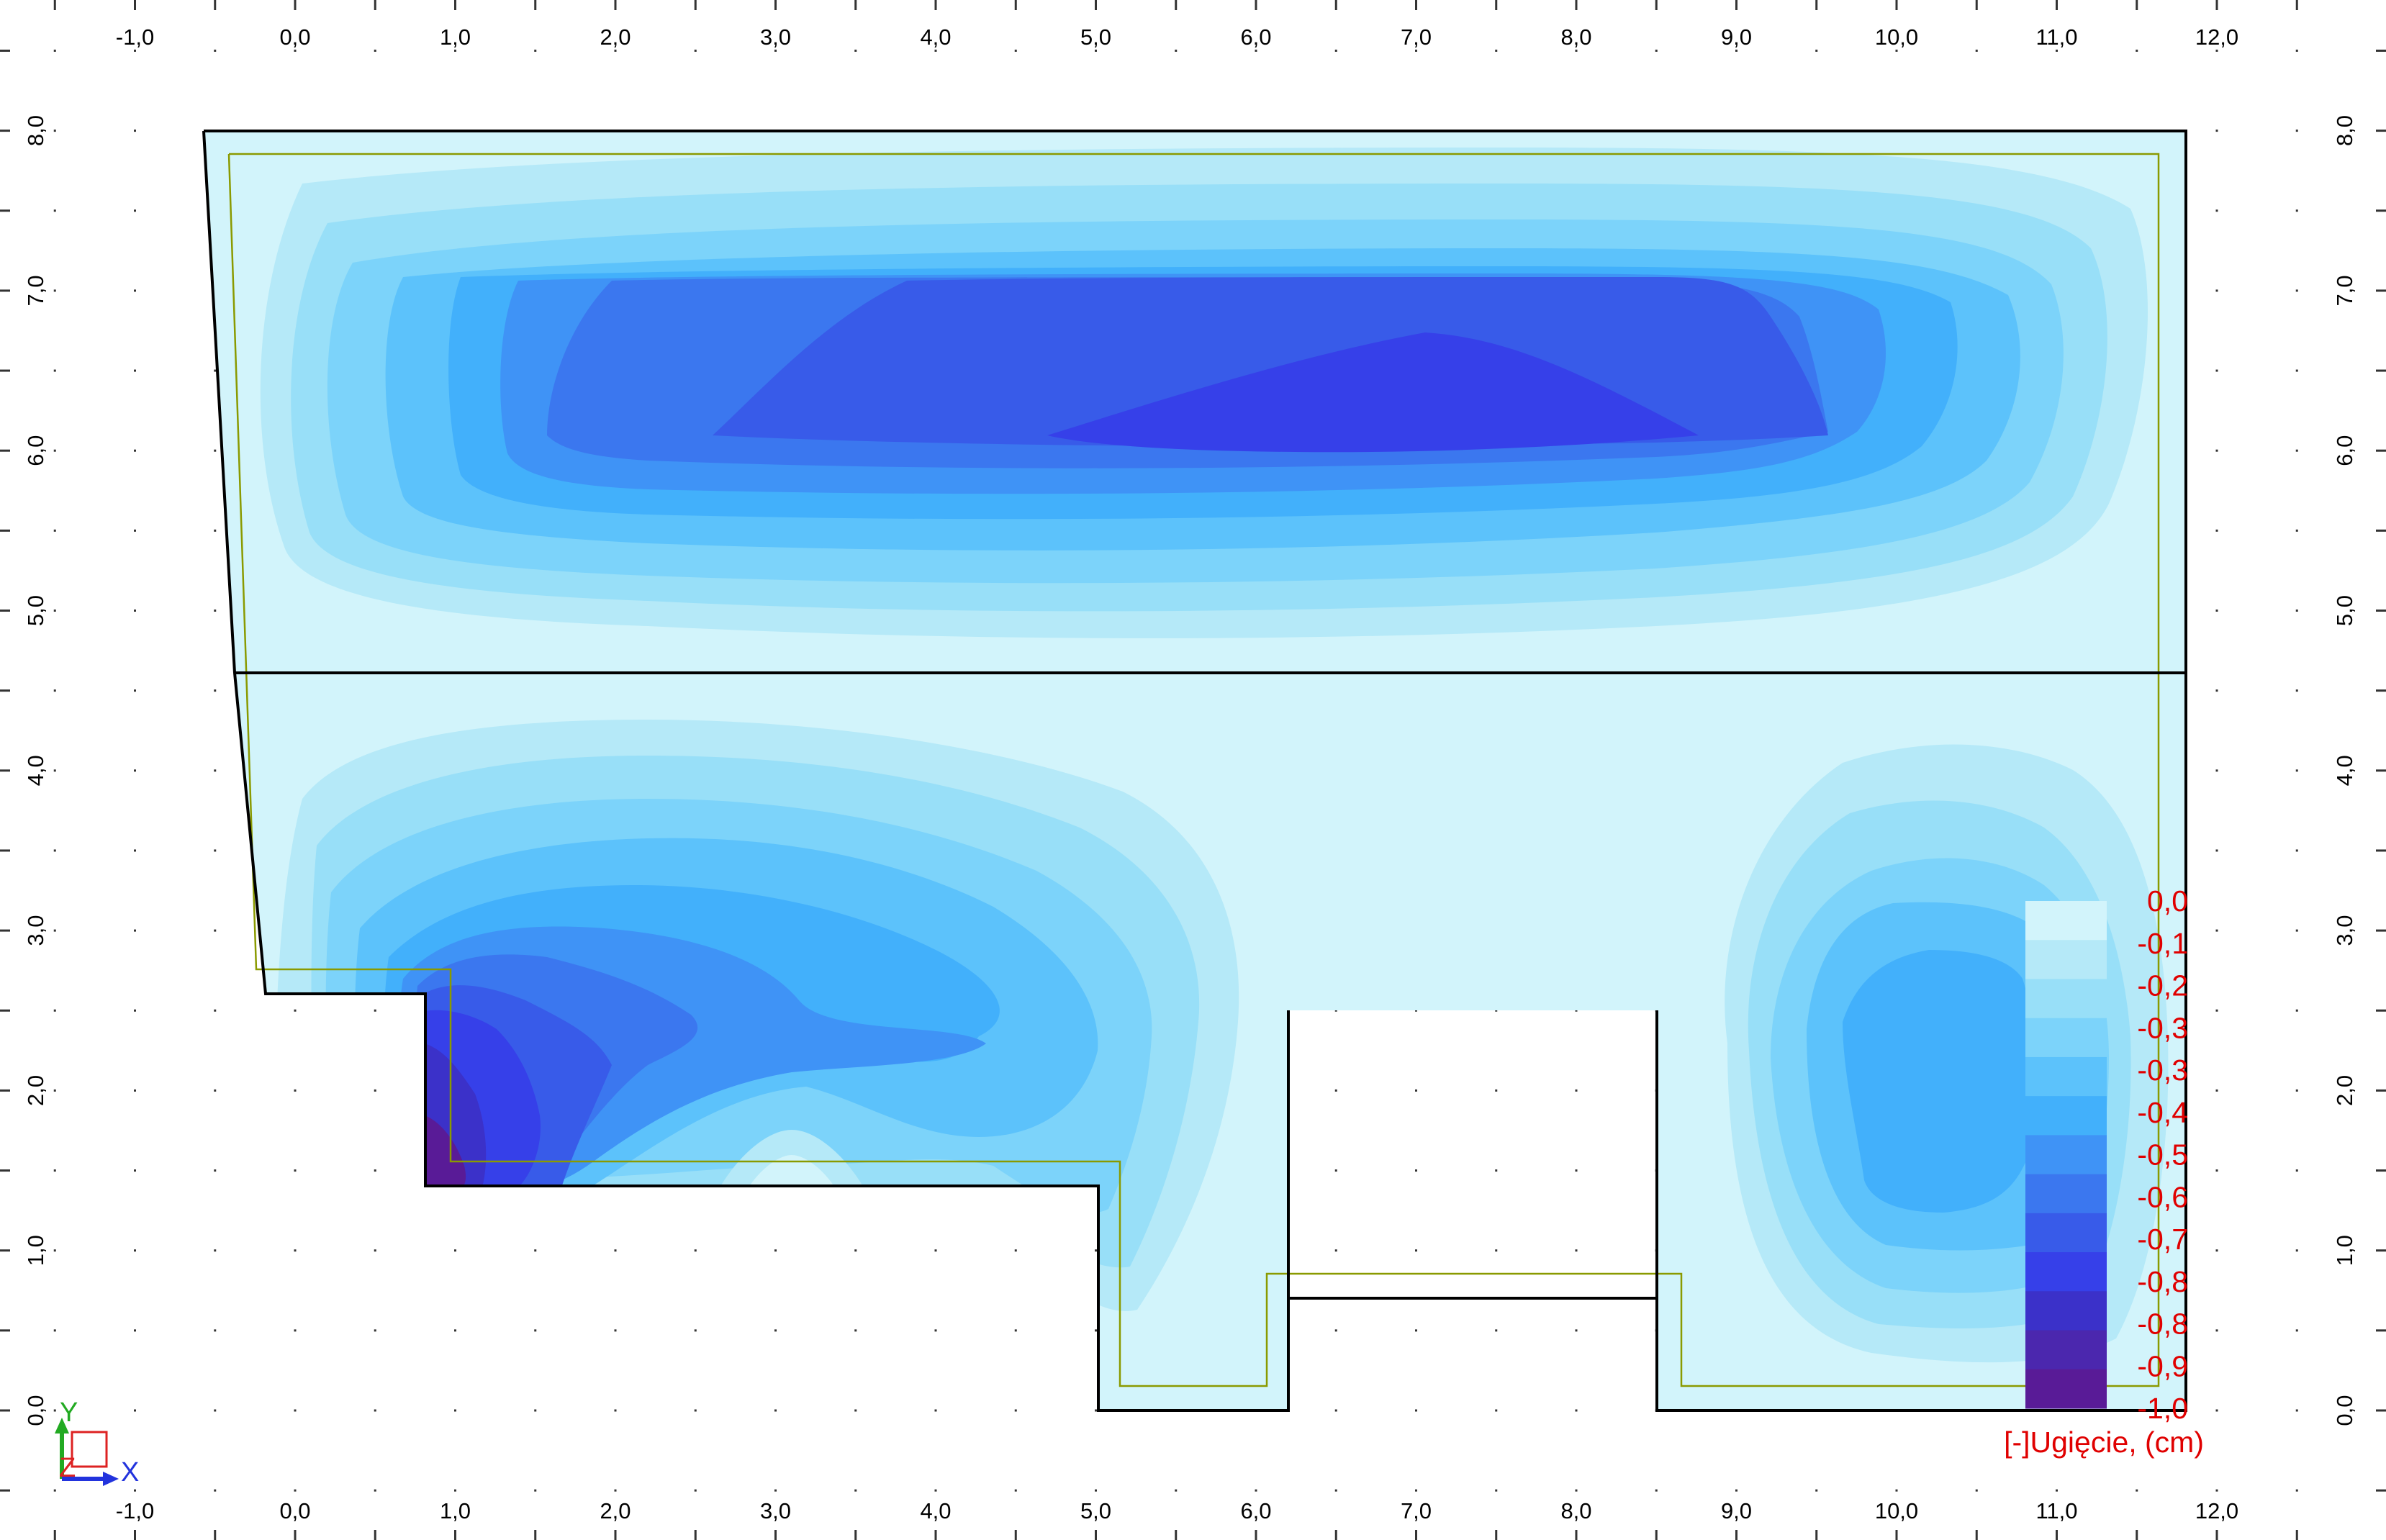  Describe the element at coordinates (775, 37) in the screenshot. I see `x-tick-label-top: 3,0` at that location.